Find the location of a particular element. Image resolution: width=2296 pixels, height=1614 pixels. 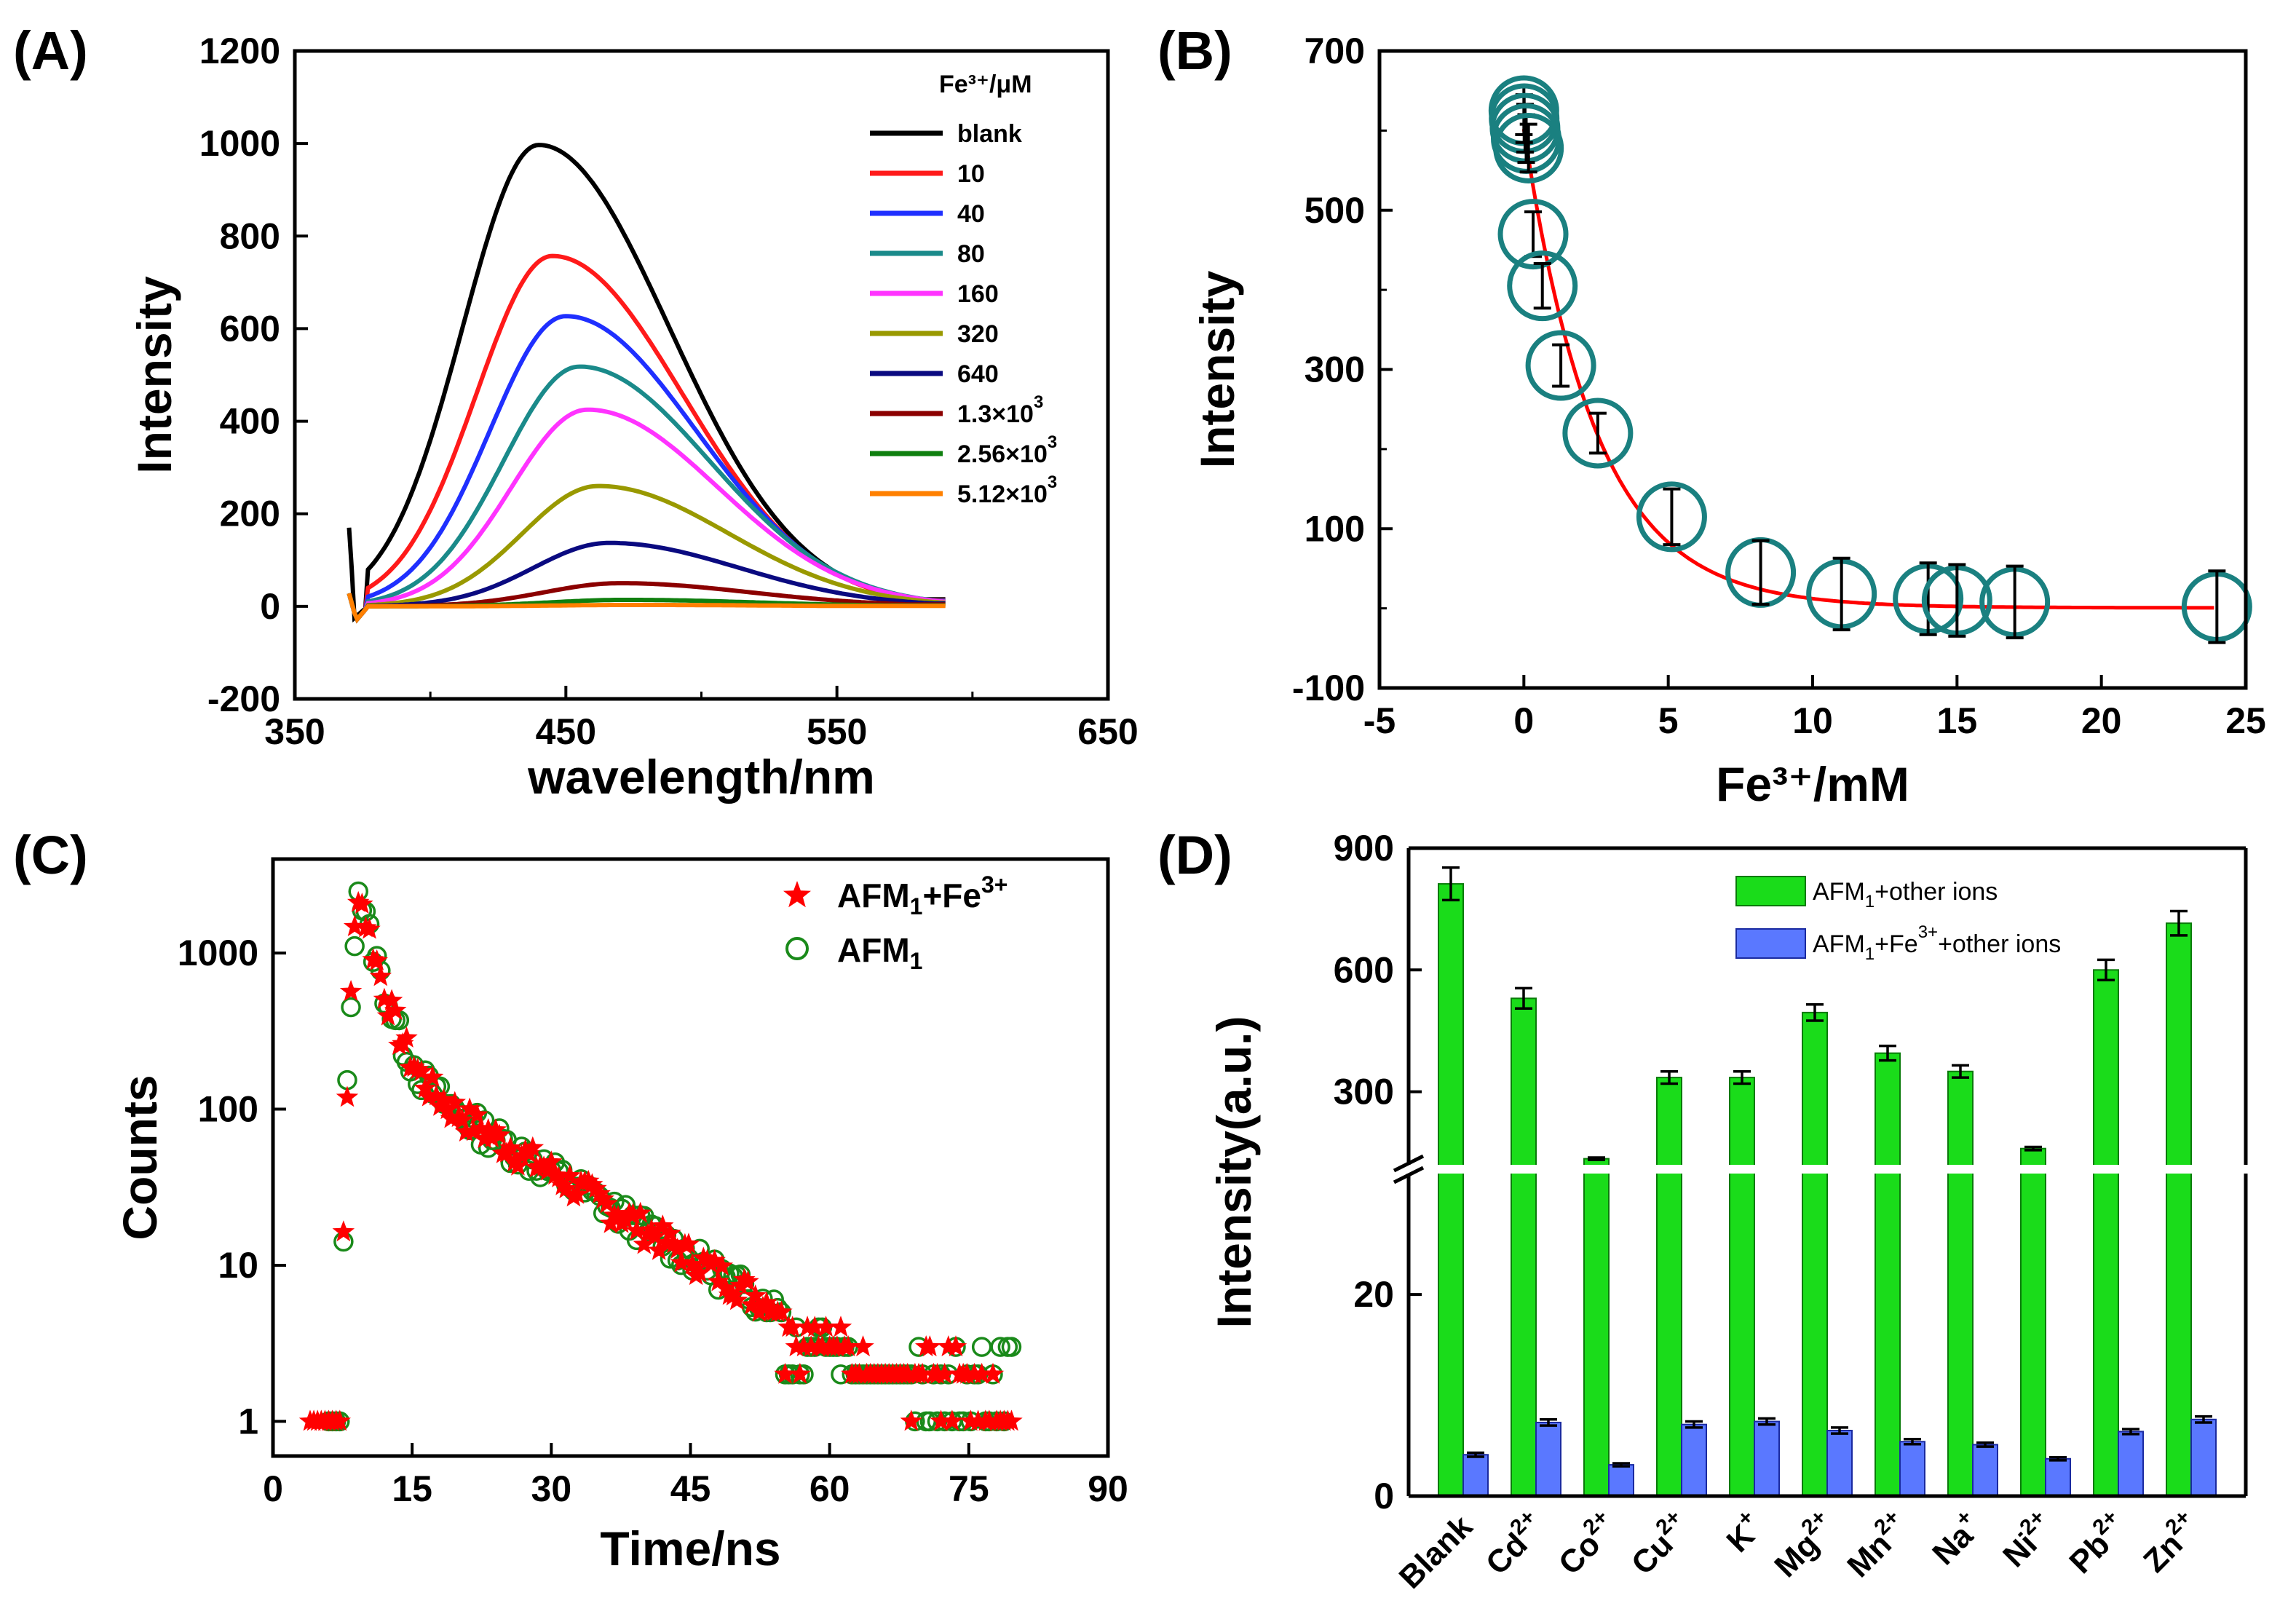

legend-title-a: Fe³⁺/μM is located at coordinates (986, 84).